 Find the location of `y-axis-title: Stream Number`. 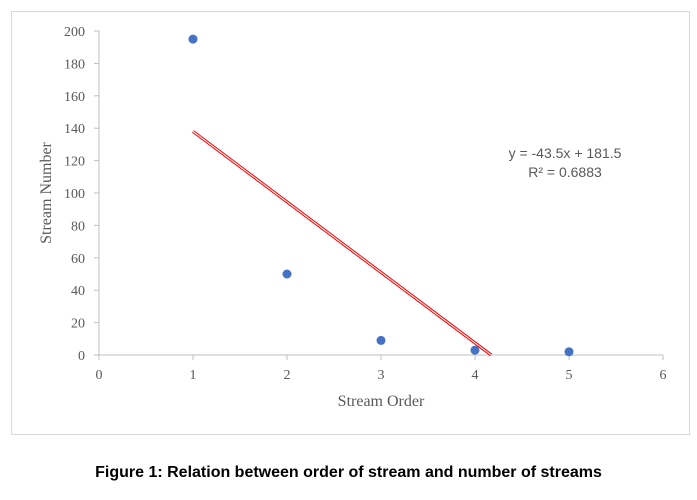

y-axis-title: Stream Number is located at coordinates (46, 192).